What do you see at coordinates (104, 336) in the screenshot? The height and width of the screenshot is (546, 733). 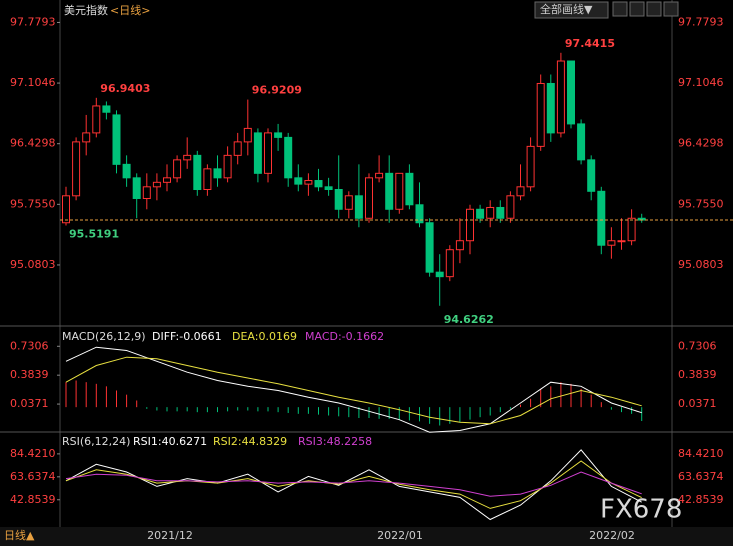 I see `panel-title: MACD(26,12,9)` at bounding box center [104, 336].